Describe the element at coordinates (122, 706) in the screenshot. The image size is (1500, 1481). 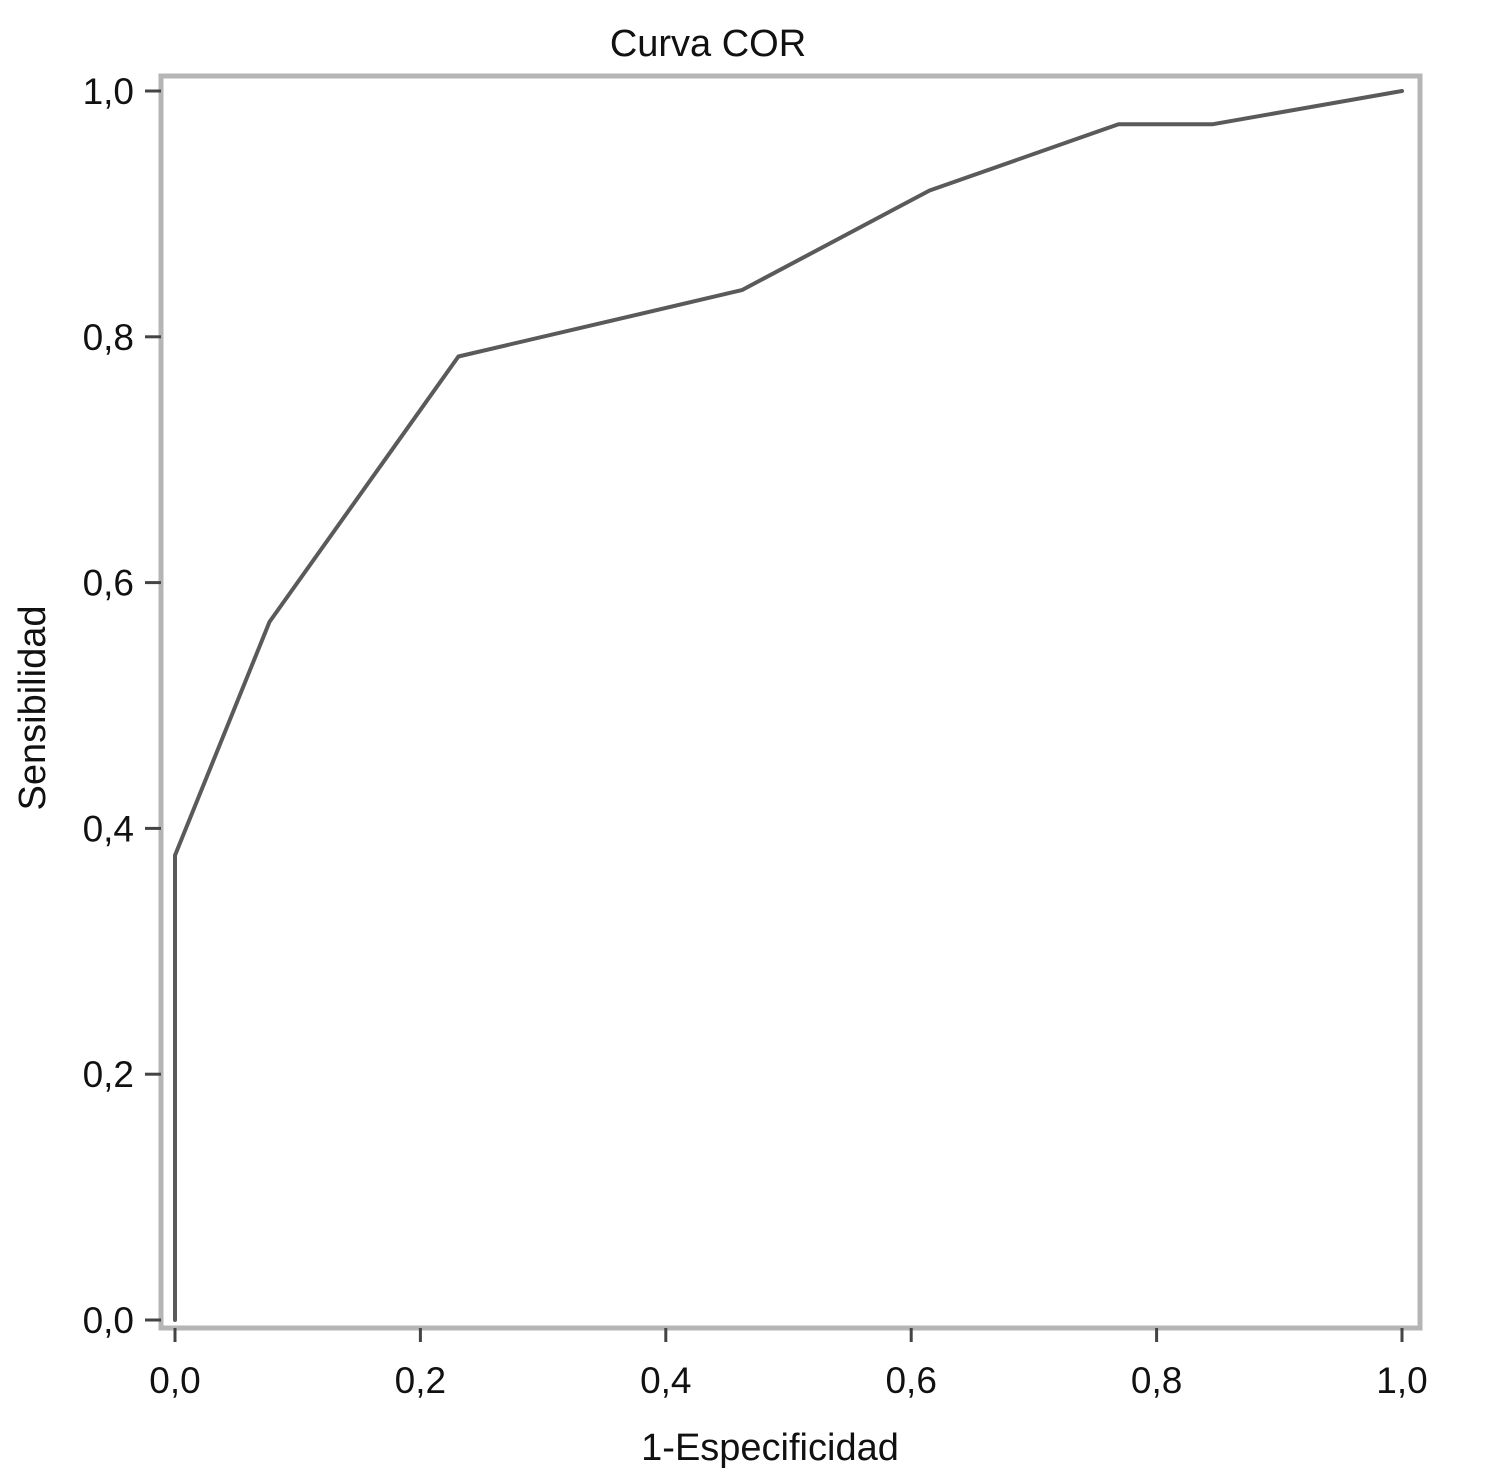
I see `y-axis: 0,0 0,2 0,4 0,6 0,8 1,0` at that location.